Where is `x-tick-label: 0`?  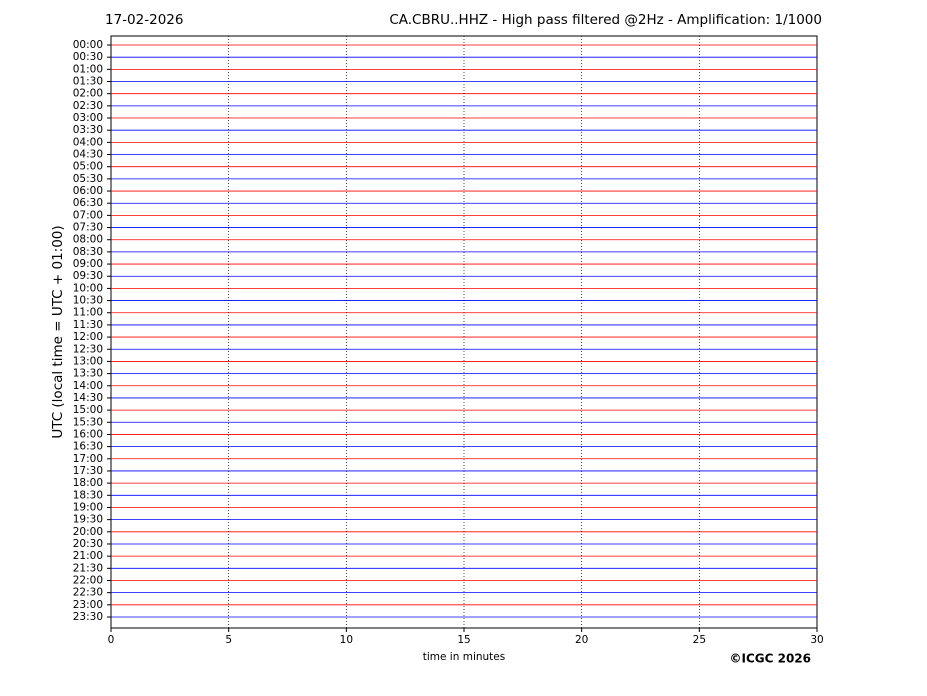 x-tick-label: 0 is located at coordinates (111, 640).